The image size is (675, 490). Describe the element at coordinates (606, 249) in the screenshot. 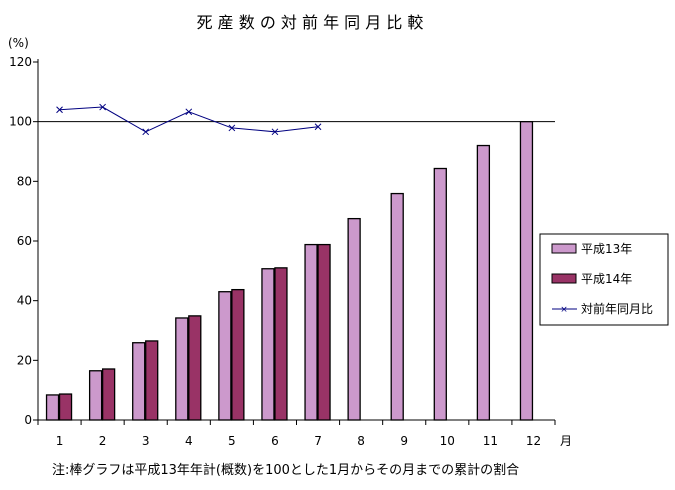

I see `legend-label-h13: 平成13年` at that location.